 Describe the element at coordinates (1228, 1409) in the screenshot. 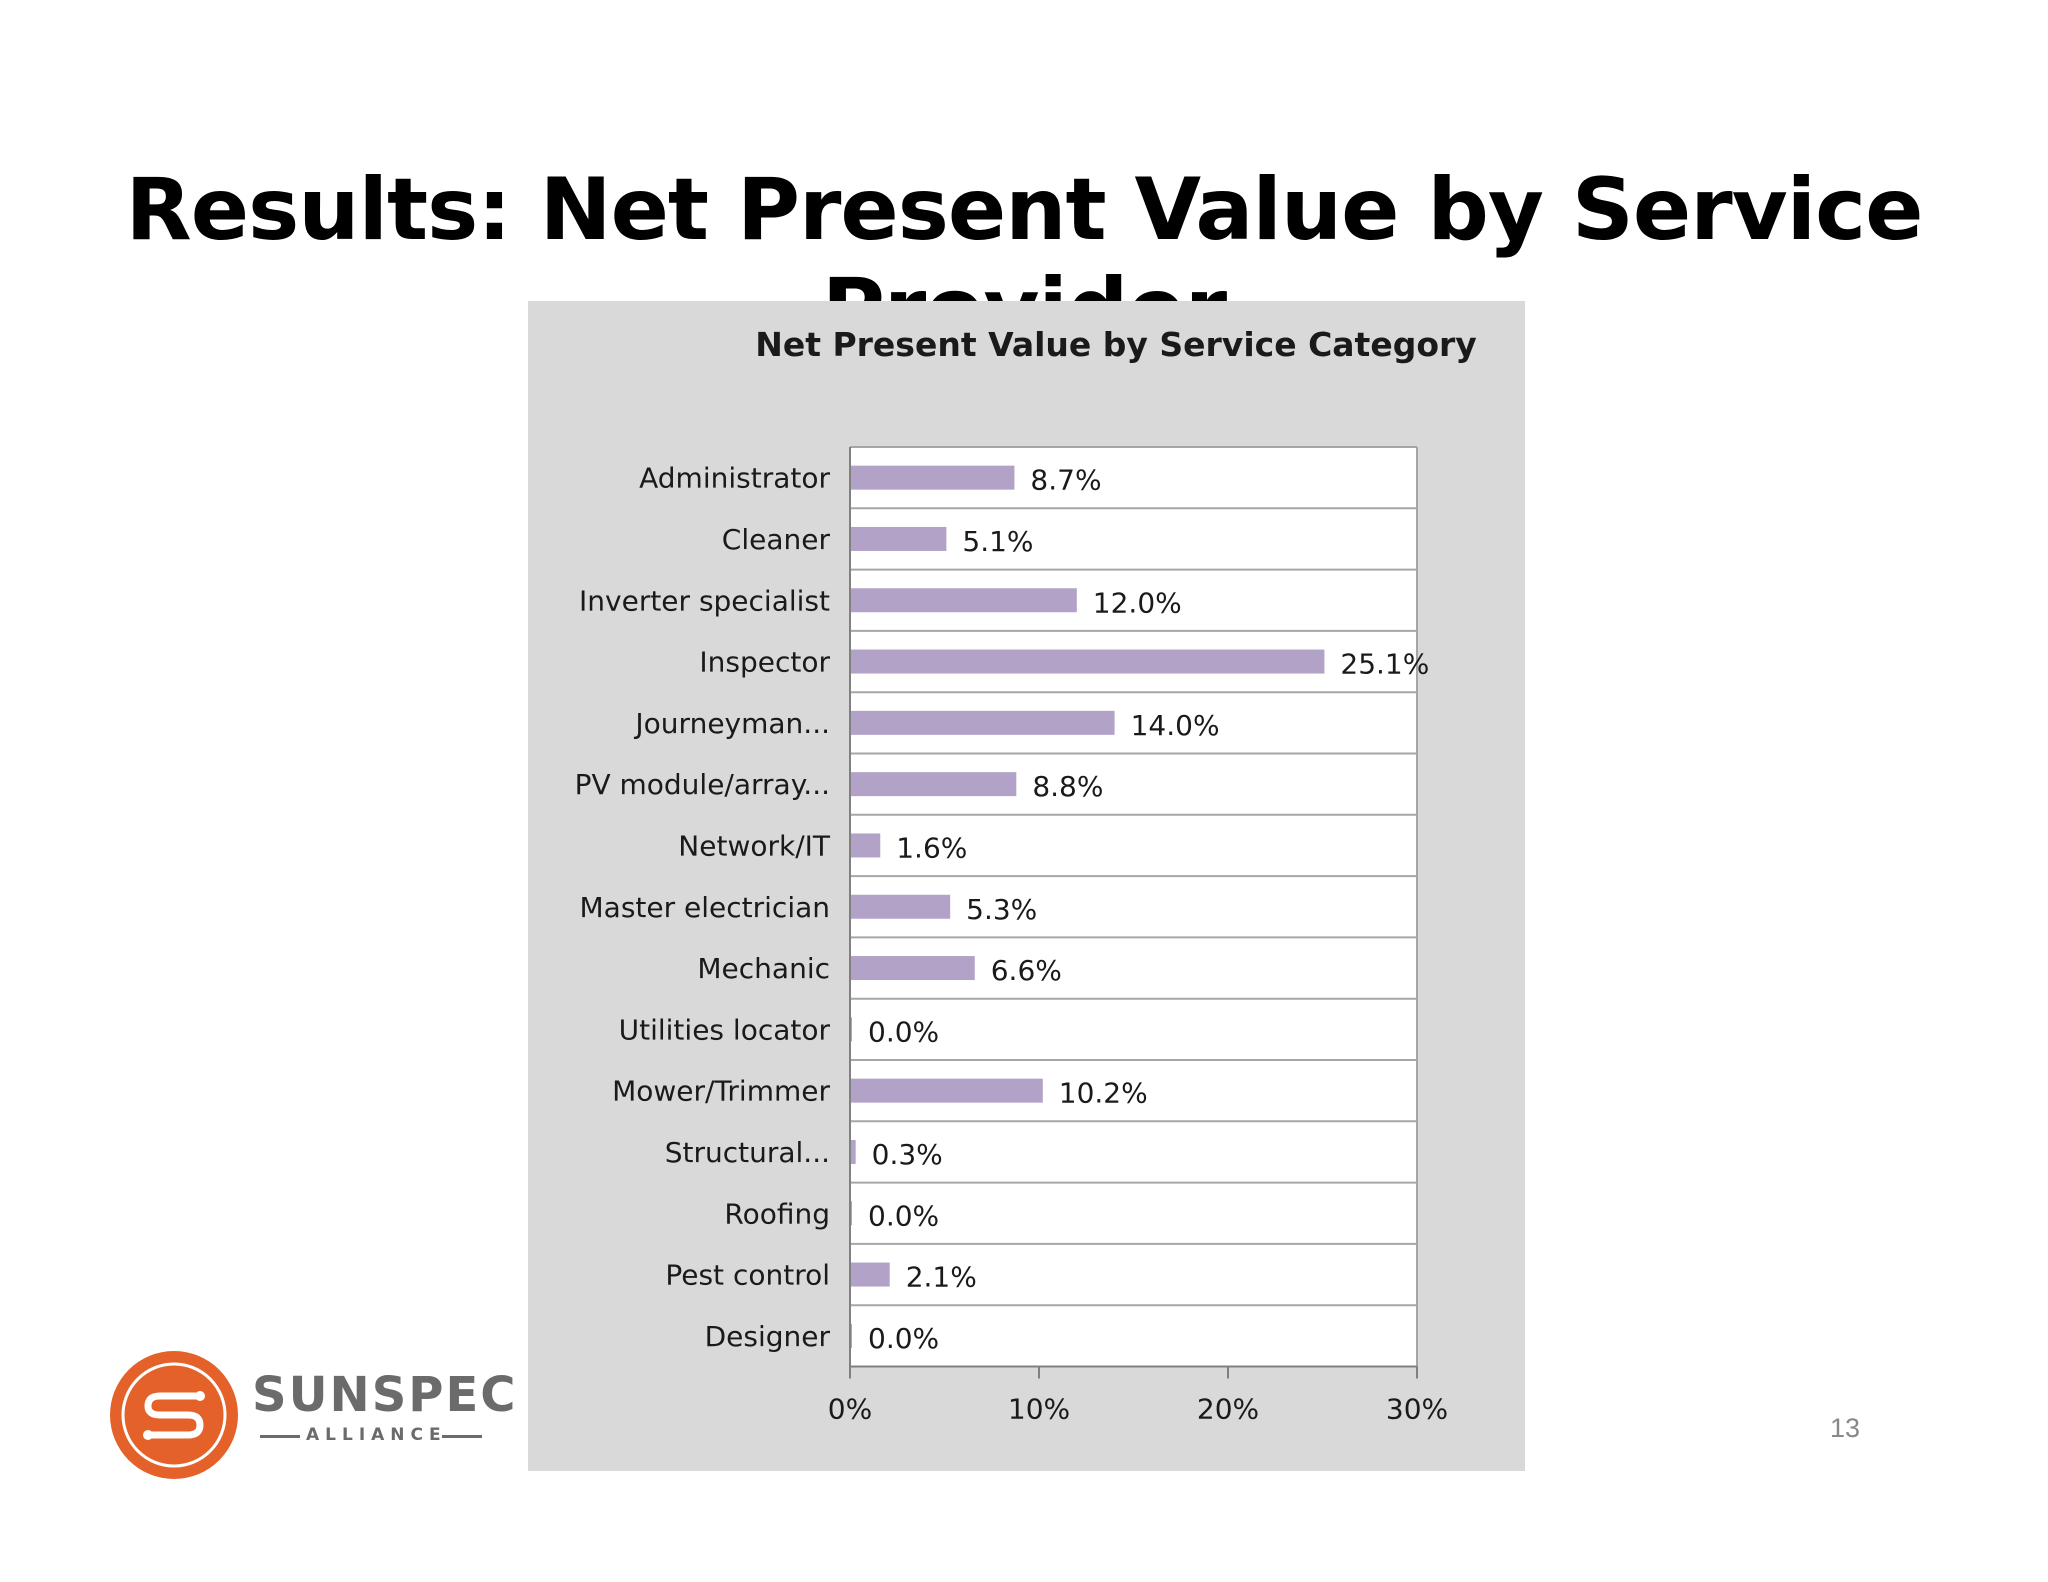

I see `x-tick-label: 20%` at that location.